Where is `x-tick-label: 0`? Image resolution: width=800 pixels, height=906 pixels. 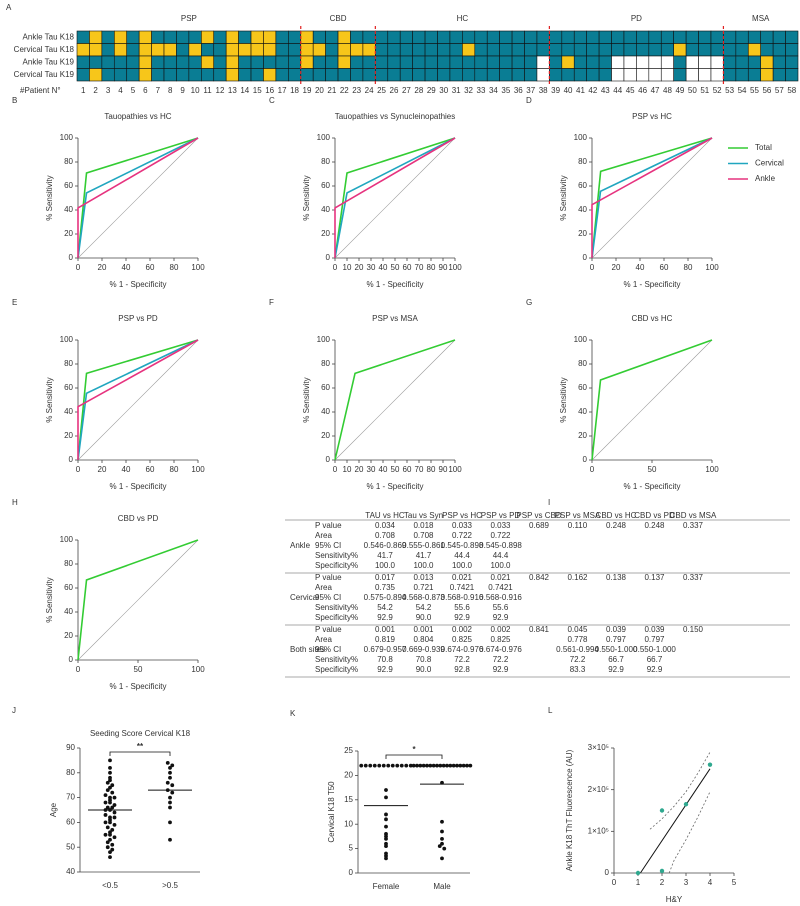 x-tick-label: 0 is located at coordinates (335, 267).